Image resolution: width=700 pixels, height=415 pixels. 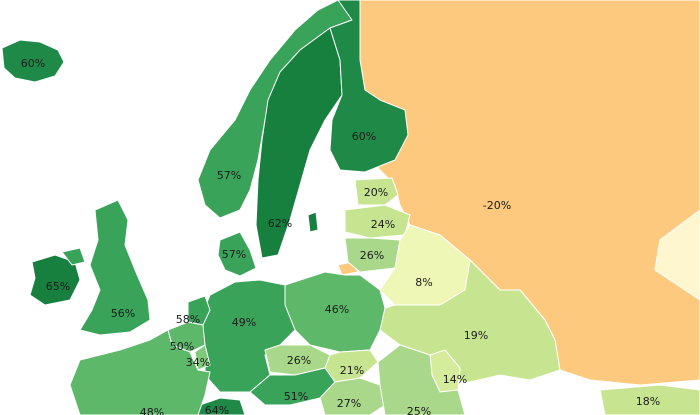 I want to click on label-uk: 56%, so click(x=123, y=313).